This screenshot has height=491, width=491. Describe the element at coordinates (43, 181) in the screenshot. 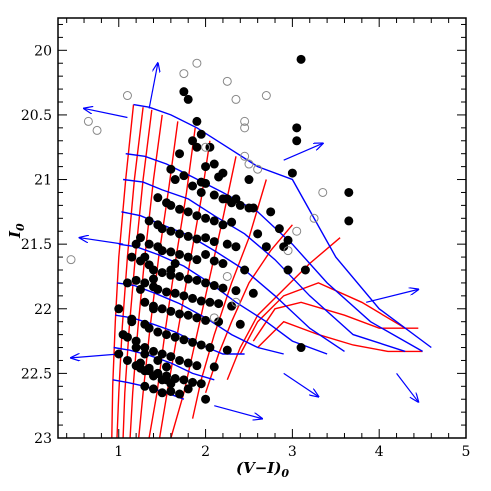

I see `y-tick-label: 21` at that location.